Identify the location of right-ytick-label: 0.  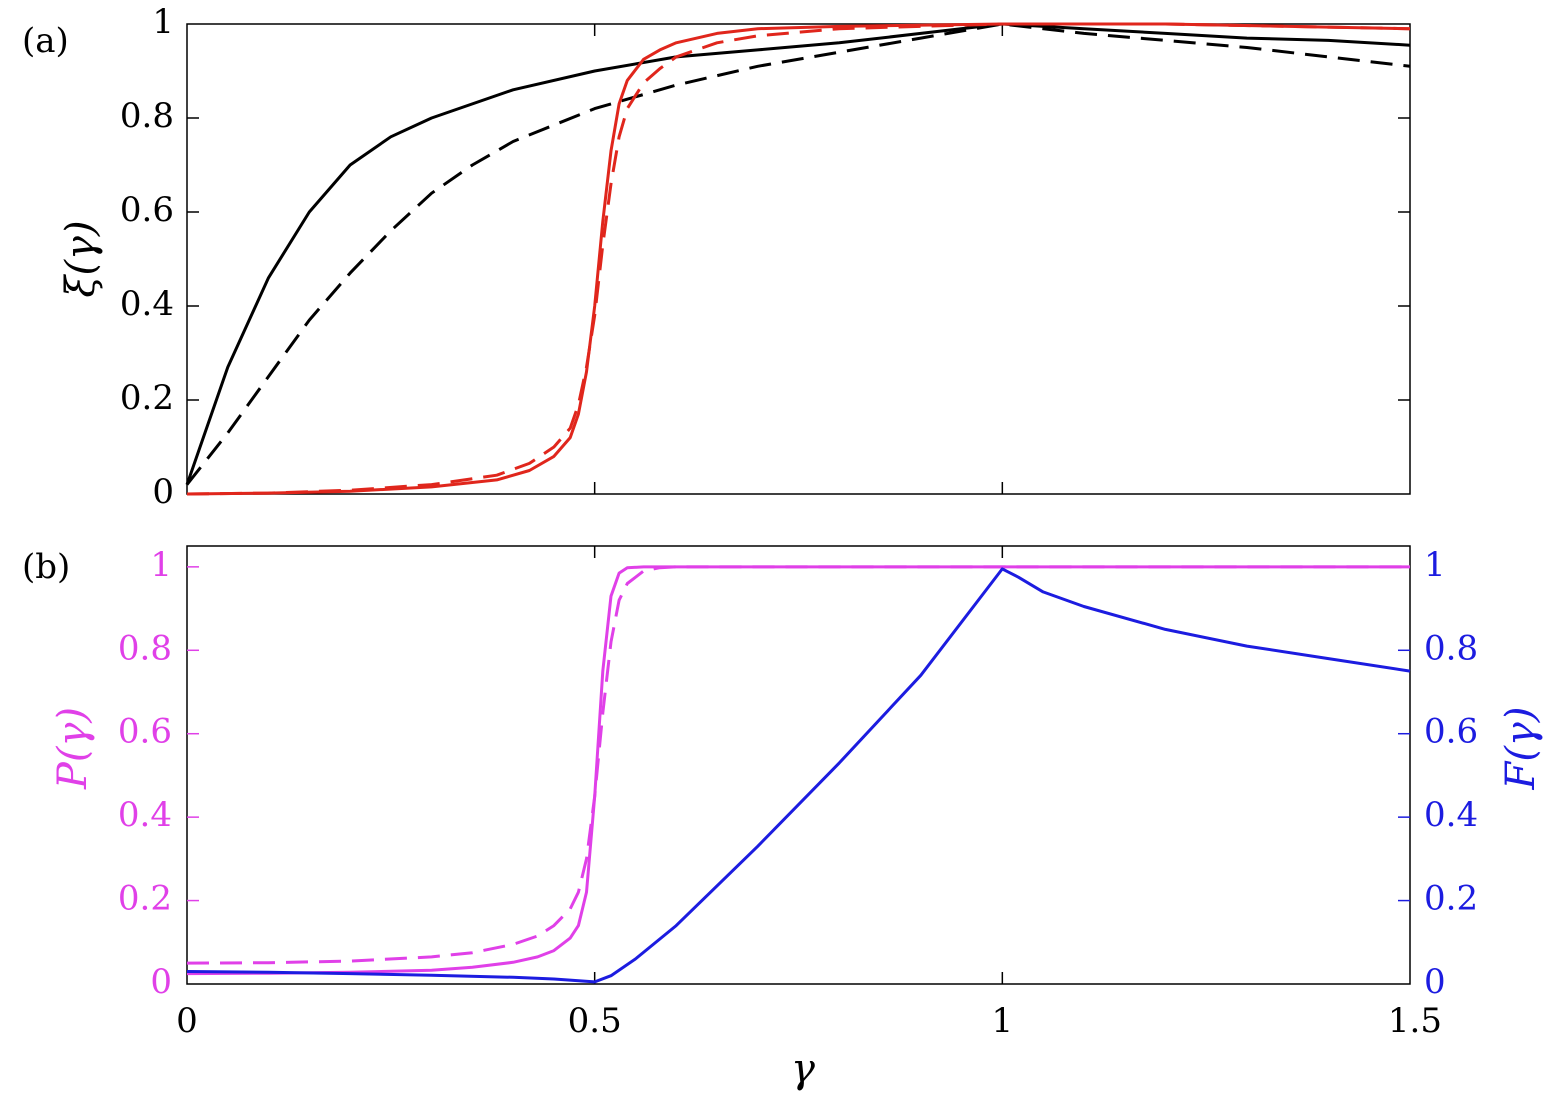
(1435, 982).